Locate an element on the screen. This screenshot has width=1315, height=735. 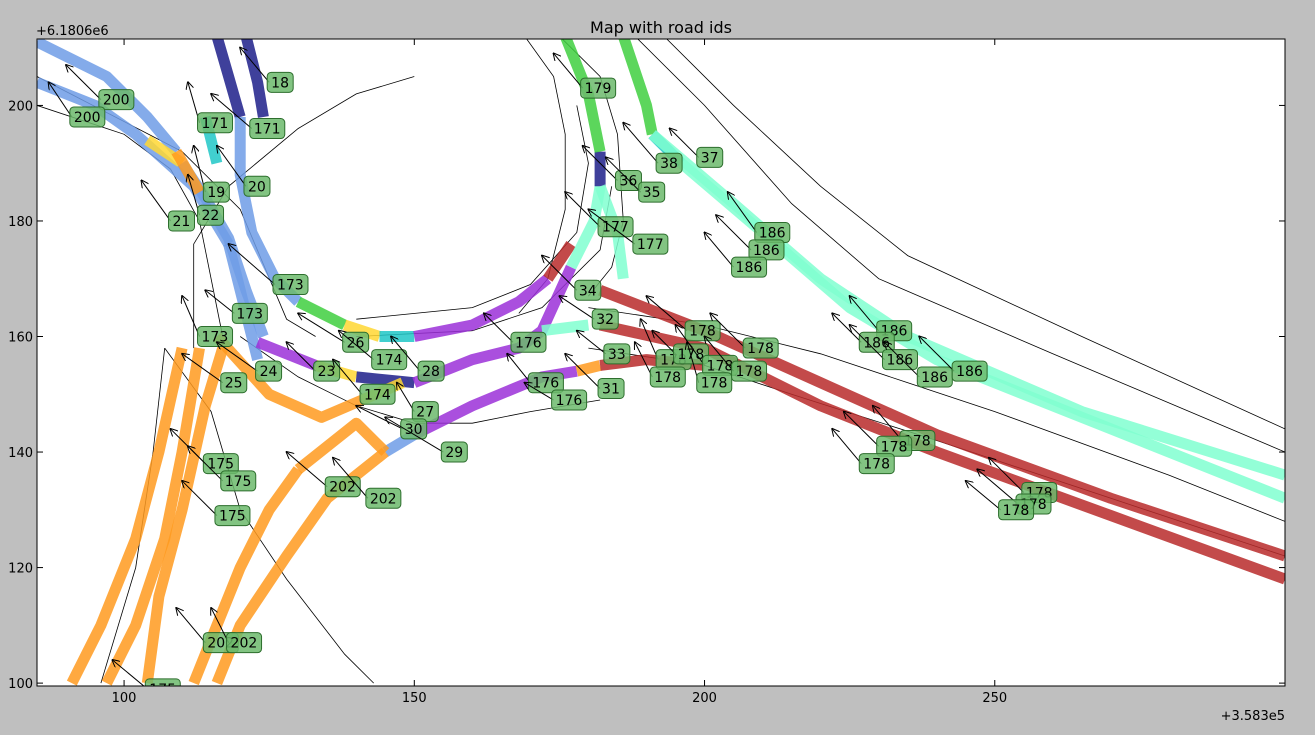
road-id-label: 34 is located at coordinates (588, 291).